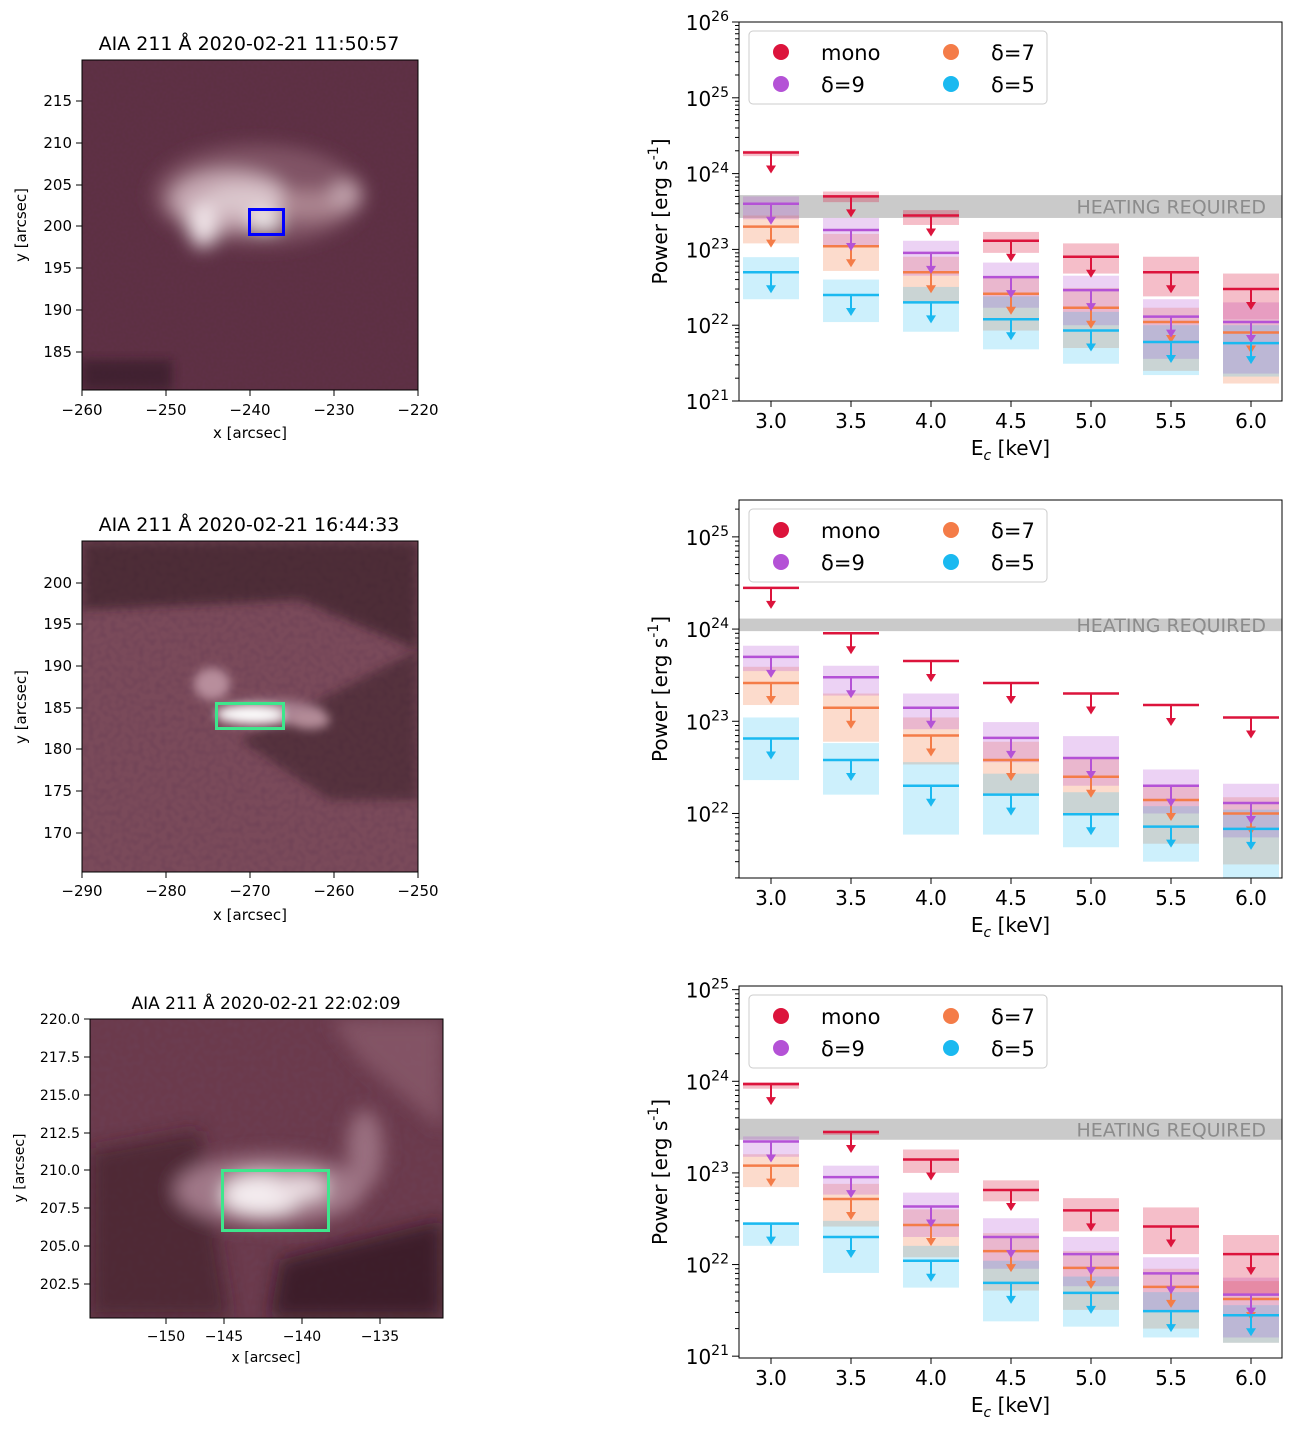  Describe the element at coordinates (250, 433) in the screenshot. I see `x-axis-label-image-1: x [arcsec]` at that location.